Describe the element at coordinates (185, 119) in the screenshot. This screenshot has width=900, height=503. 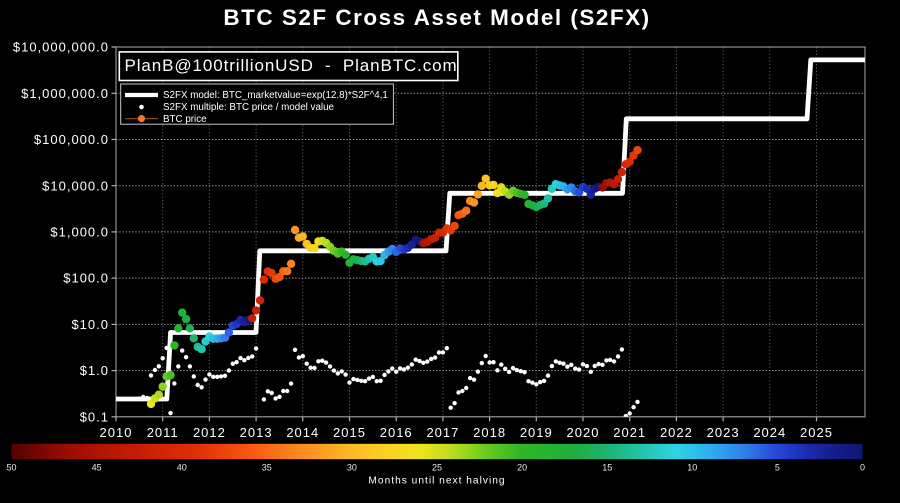
I see `svg-text: BTC price` at that location.